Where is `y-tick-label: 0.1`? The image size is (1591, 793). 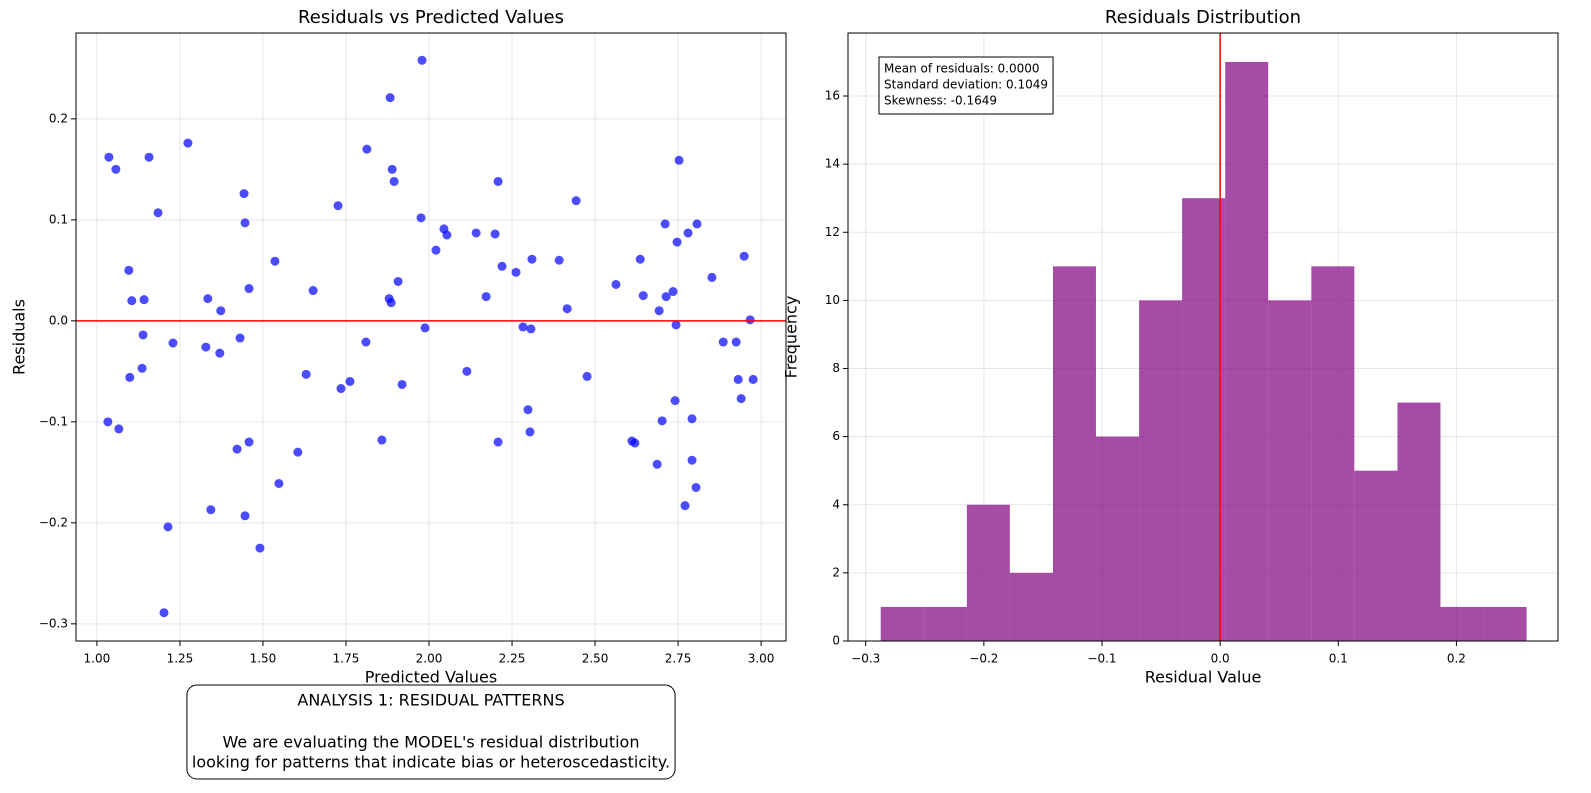 y-tick-label: 0.1 is located at coordinates (58, 219).